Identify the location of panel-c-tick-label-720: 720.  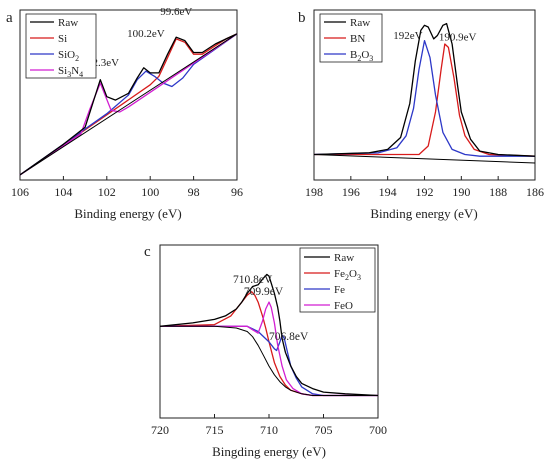
(160, 430).